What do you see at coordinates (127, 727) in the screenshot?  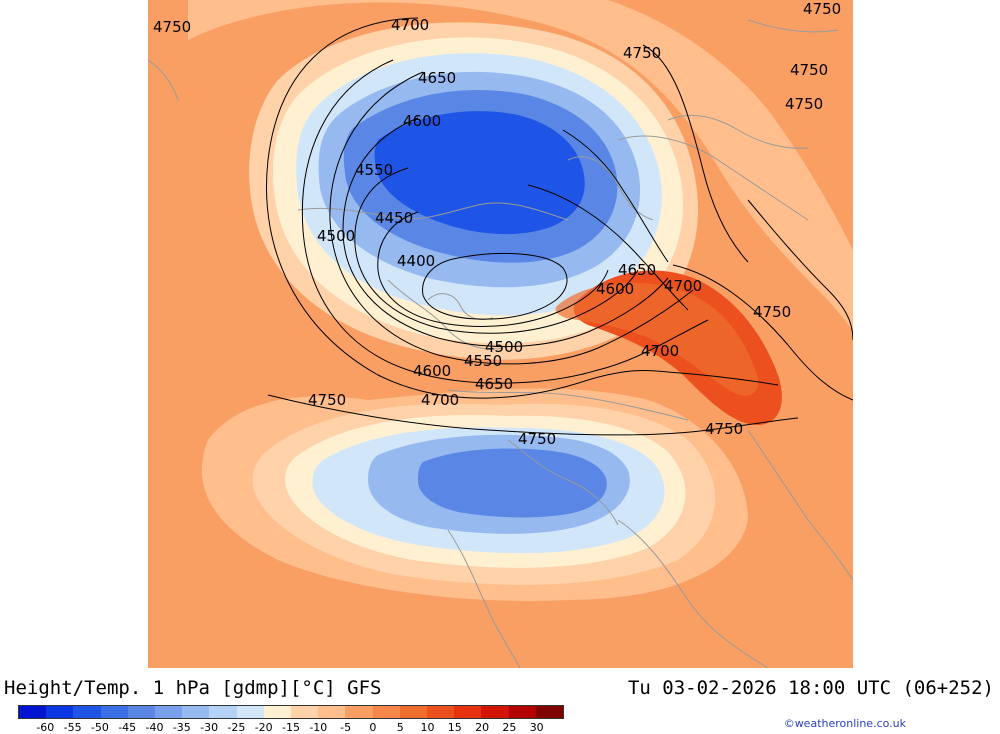 I see `legend-label: -45` at bounding box center [127, 727].